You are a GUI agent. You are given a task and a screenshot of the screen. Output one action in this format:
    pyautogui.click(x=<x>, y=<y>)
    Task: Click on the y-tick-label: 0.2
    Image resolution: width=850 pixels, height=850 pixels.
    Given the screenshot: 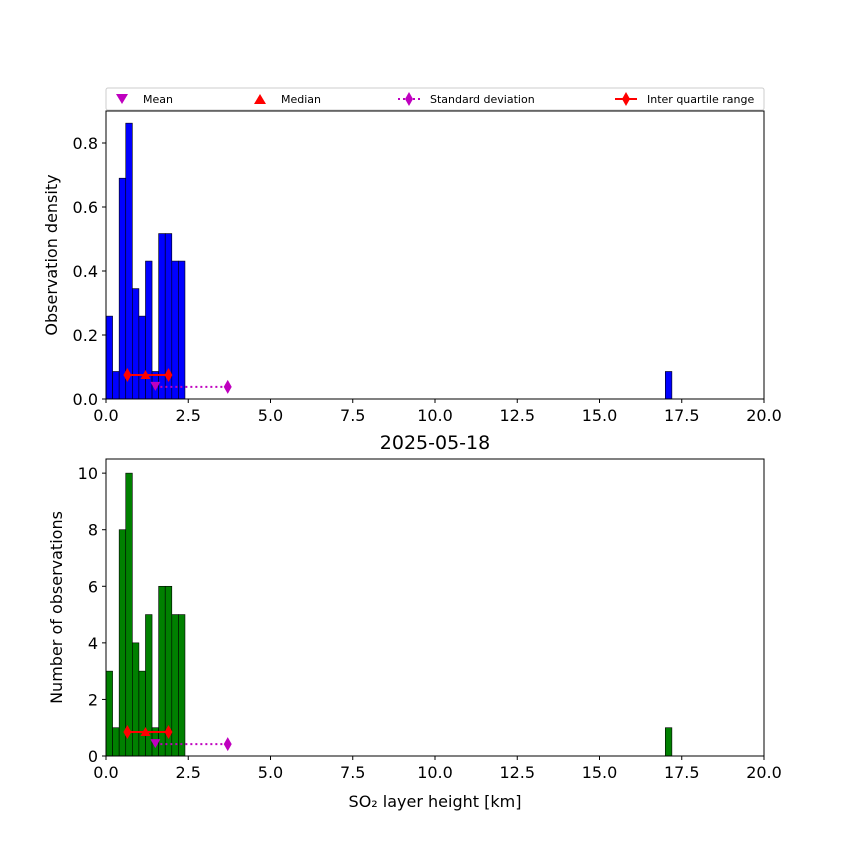 What is the action you would take?
    pyautogui.click(x=85, y=335)
    